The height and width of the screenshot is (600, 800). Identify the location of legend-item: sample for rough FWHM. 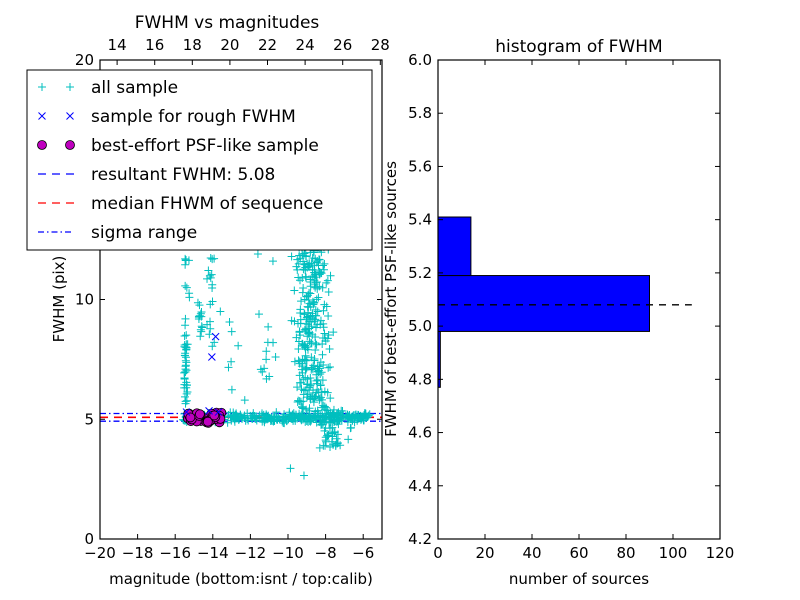
(167, 117).